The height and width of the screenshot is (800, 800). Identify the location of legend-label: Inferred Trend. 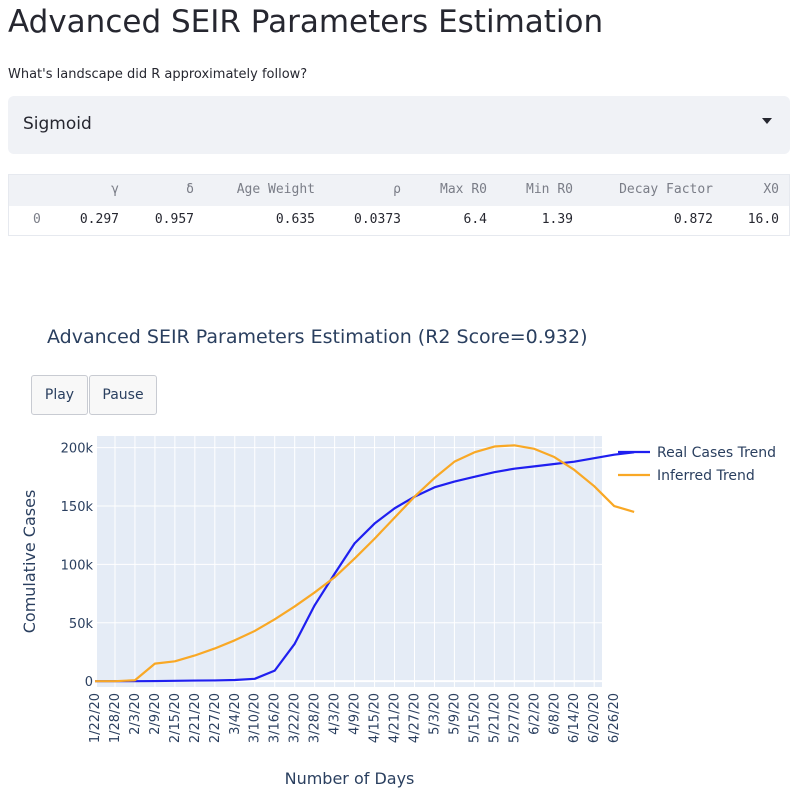
(706, 476).